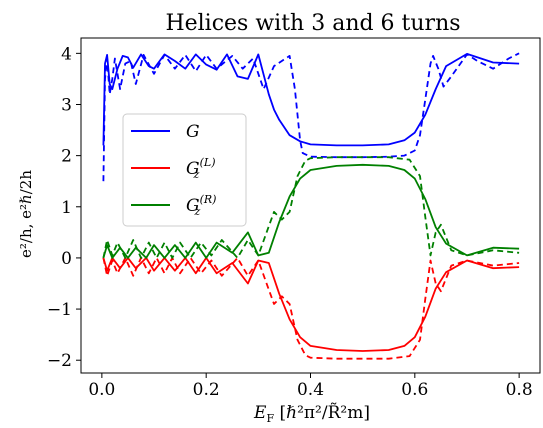  Describe the element at coordinates (66, 208) in the screenshot. I see `y-tick-label: 1` at that location.